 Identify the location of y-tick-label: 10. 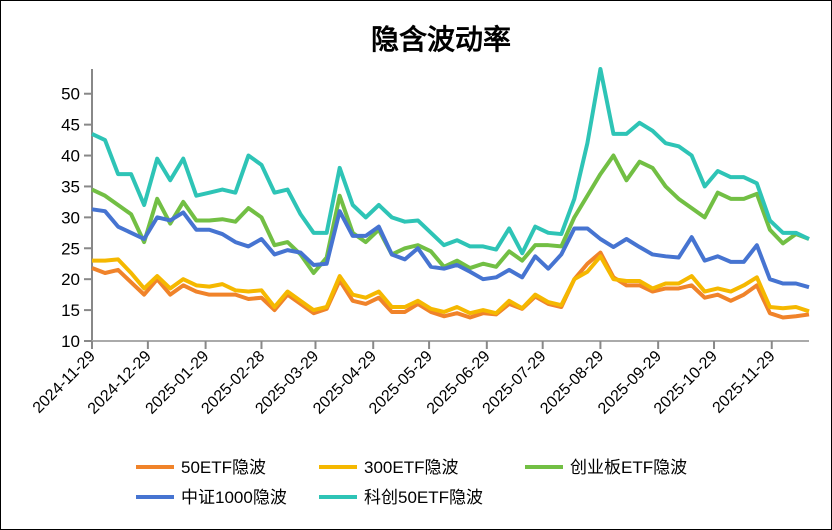
(70, 341).